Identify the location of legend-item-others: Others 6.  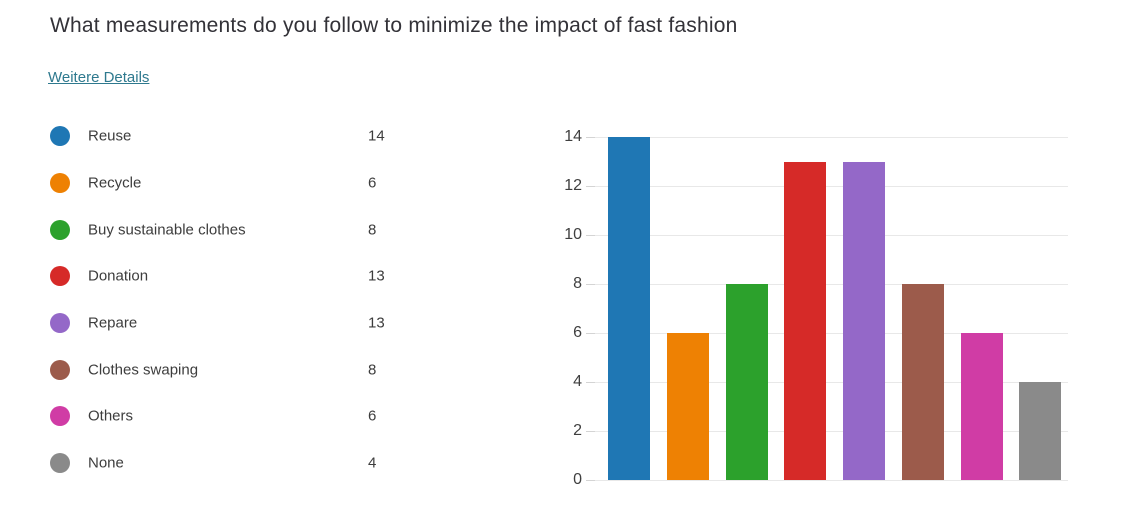
(220, 416).